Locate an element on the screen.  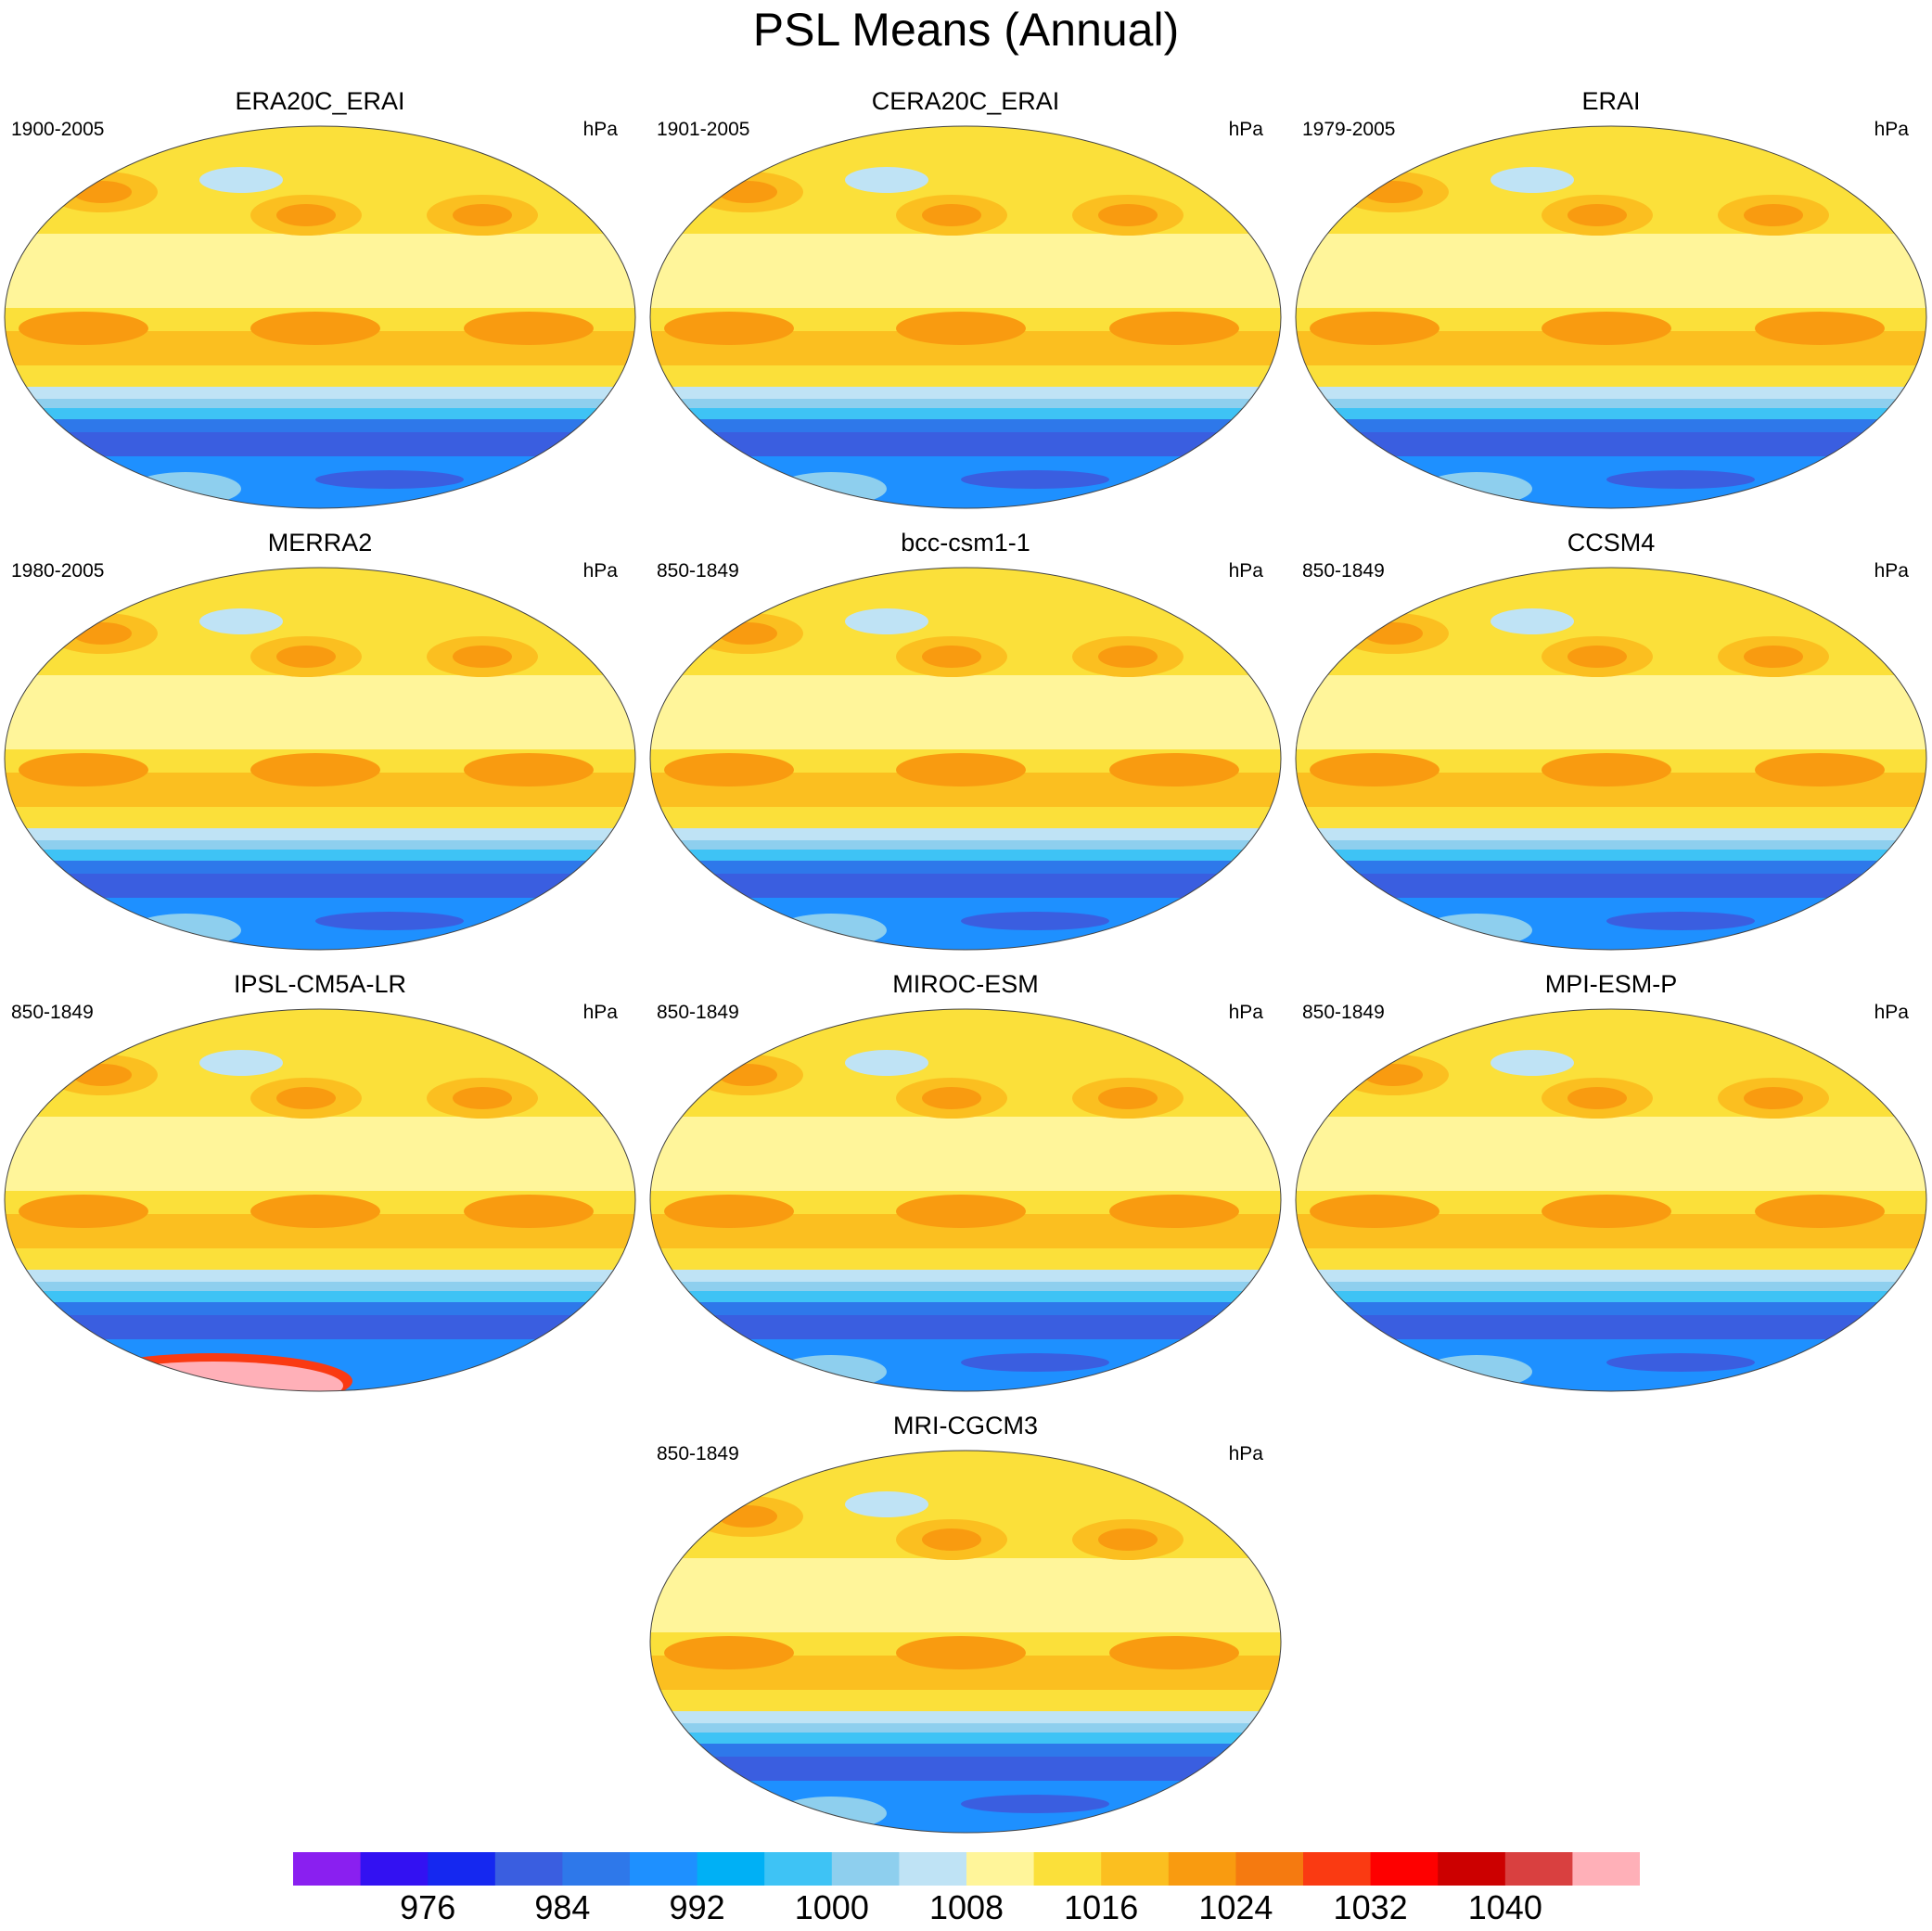
panel-title: IPSL-CM5A-LR is located at coordinates (320, 984).